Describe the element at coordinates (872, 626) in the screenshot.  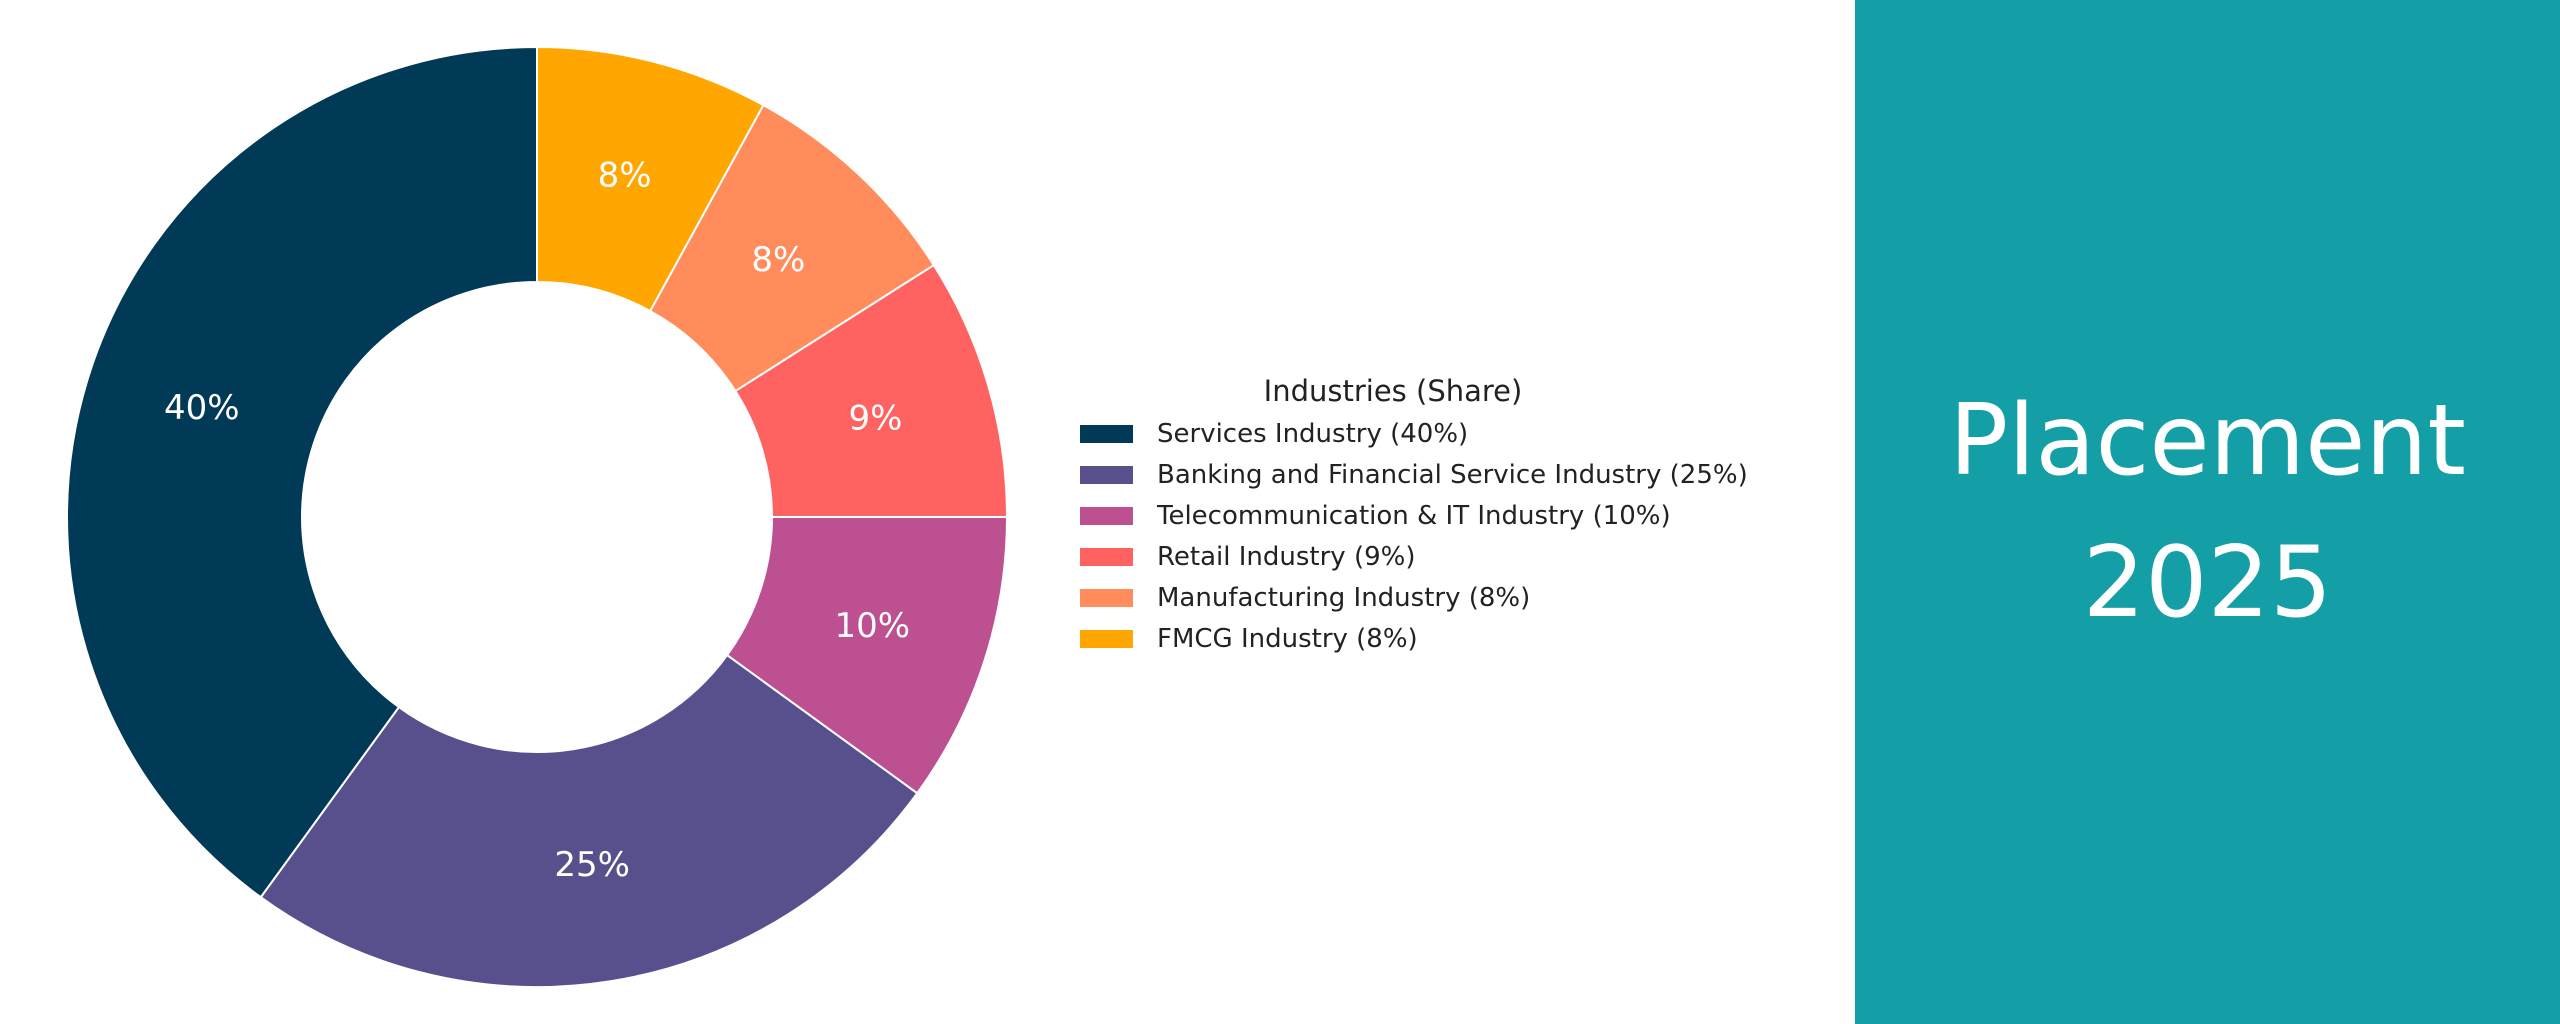
I see `slice-label-2: 10%` at that location.